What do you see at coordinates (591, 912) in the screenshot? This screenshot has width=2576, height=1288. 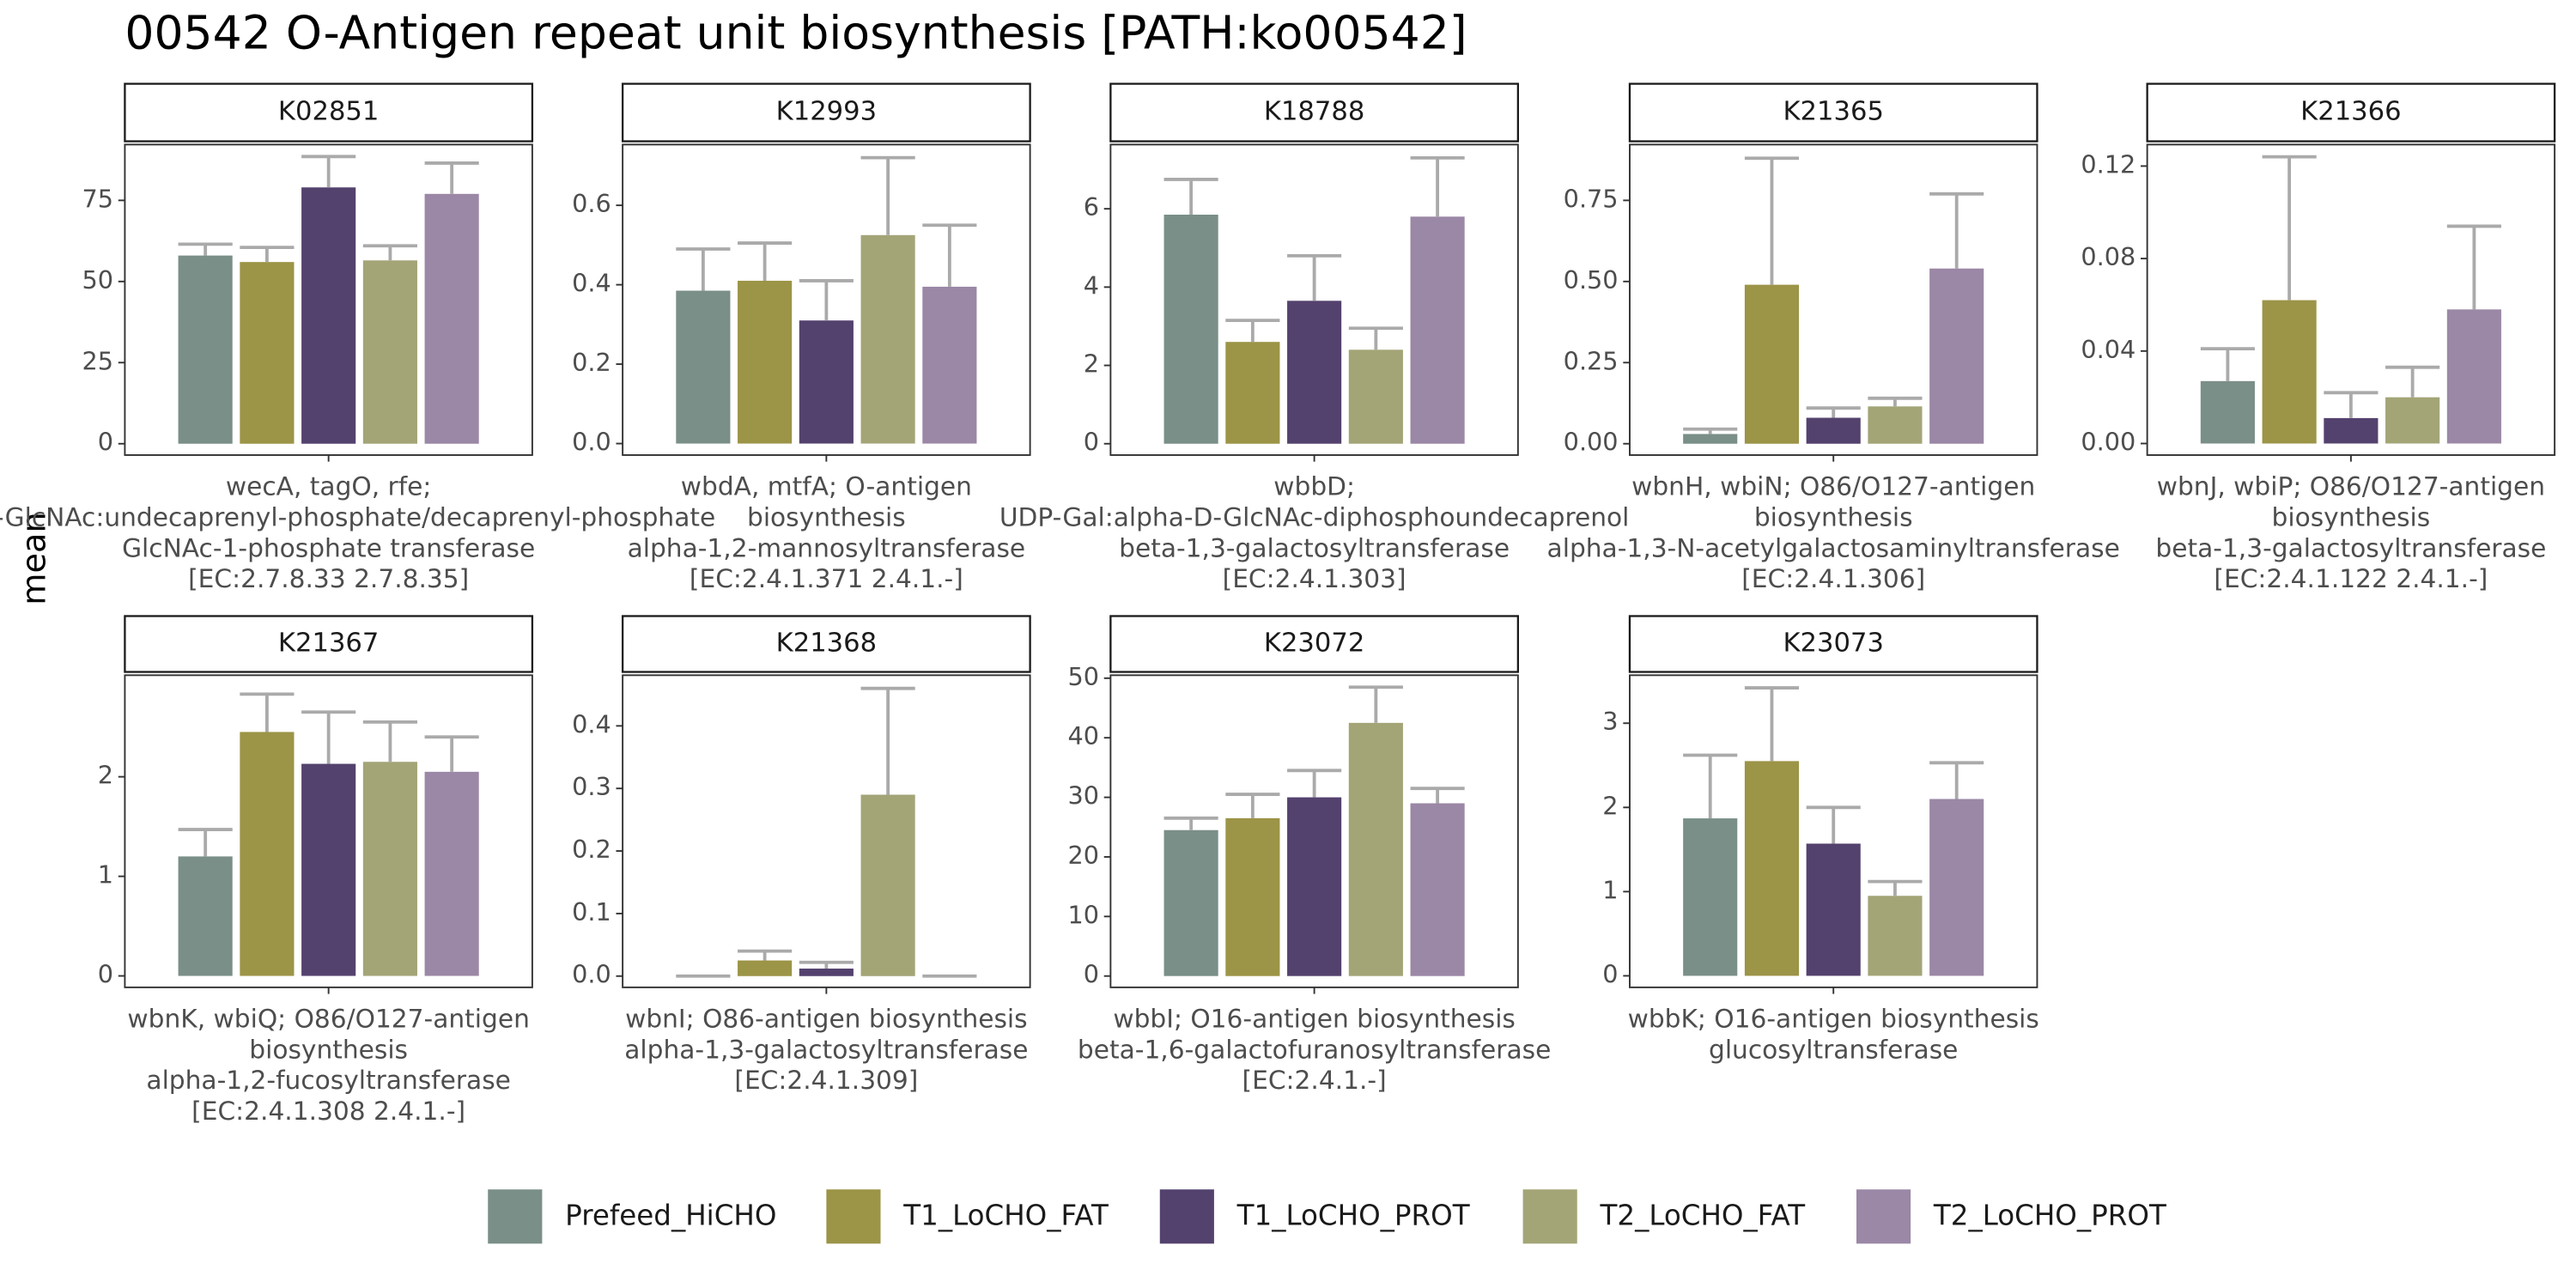 I see `y-tick-label: 0.1` at bounding box center [591, 912].